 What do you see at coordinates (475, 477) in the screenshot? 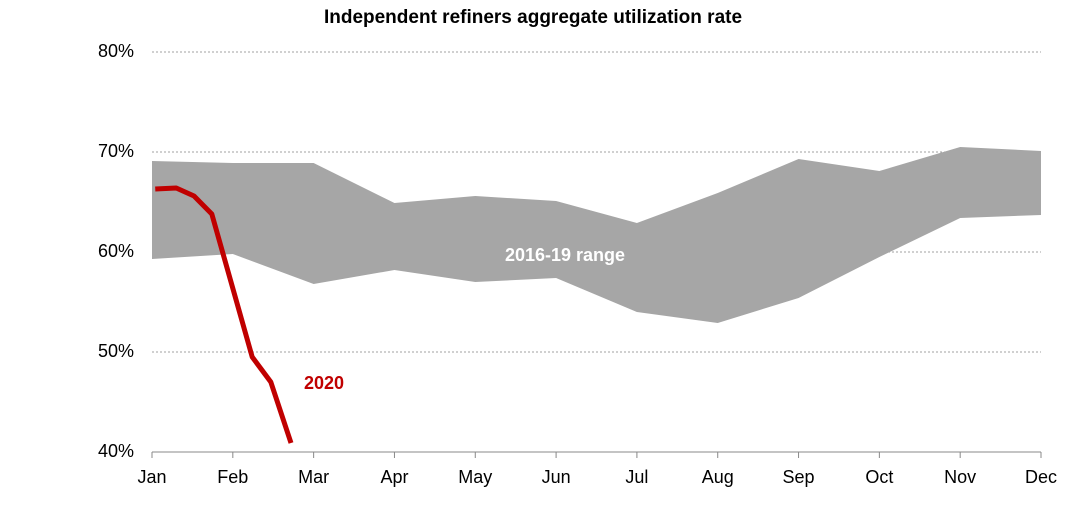
I see `x-tick-label: May` at bounding box center [475, 477].